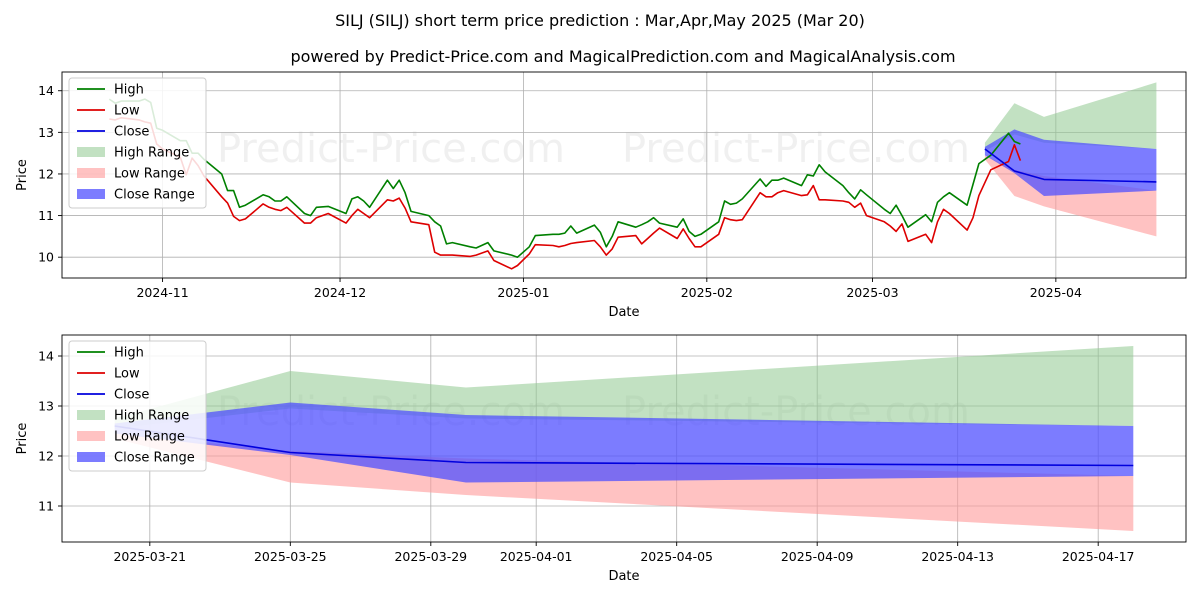 This screenshot has width=1200, height=600. What do you see at coordinates (676, 556) in the screenshot?
I see `x-tick-label: 2025-04-05` at bounding box center [676, 556].